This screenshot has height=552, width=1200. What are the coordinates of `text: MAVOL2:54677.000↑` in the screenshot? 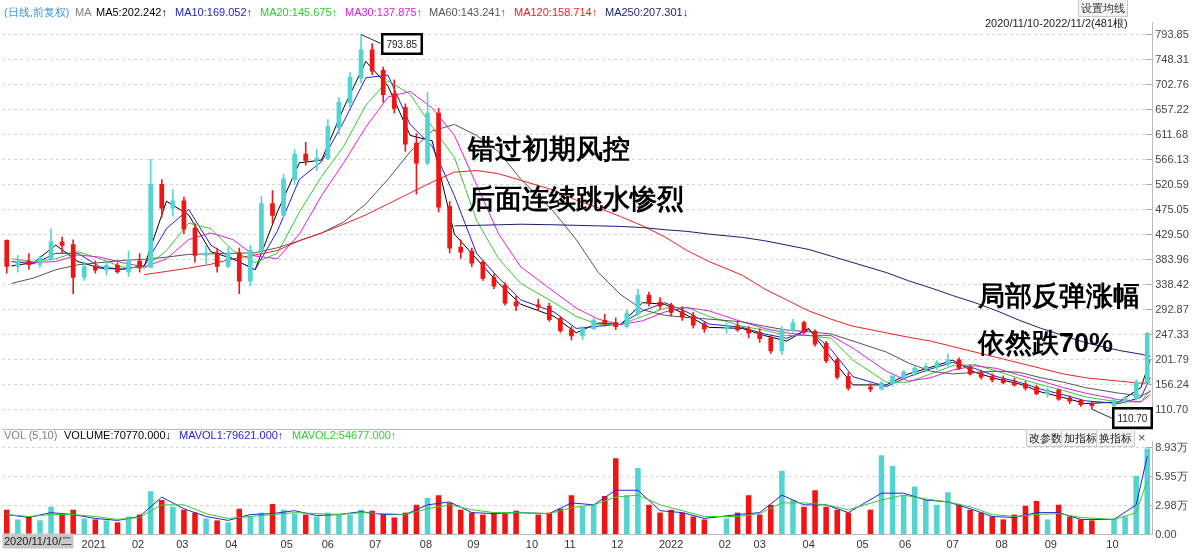 It's located at (344, 435).